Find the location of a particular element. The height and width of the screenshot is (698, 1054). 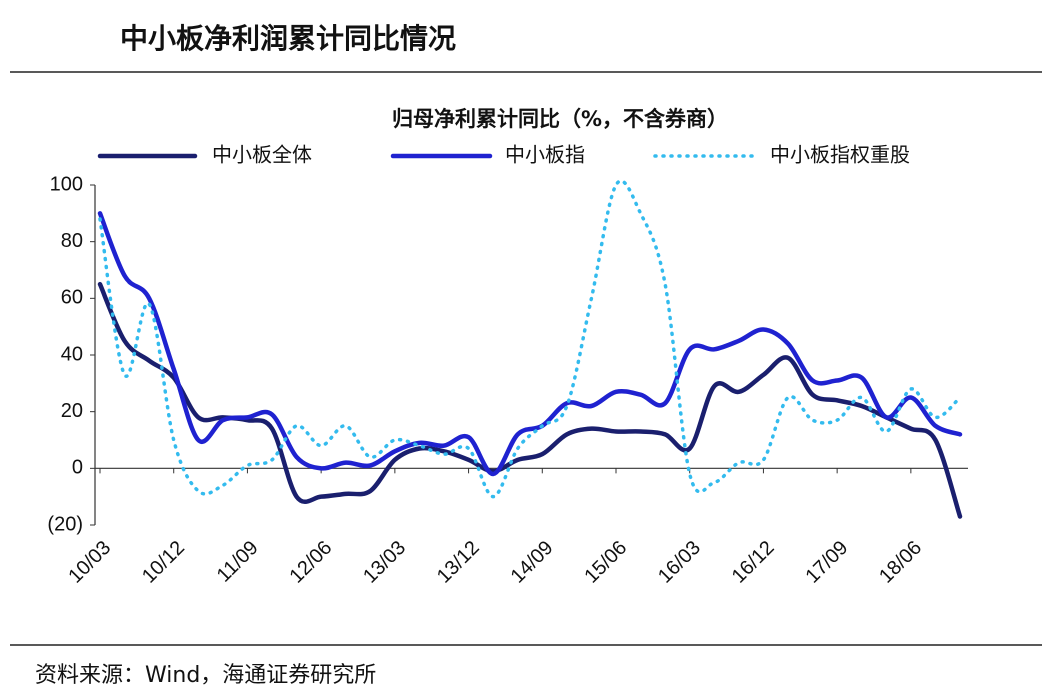

y-tick-label: 100 is located at coordinates (66, 184).